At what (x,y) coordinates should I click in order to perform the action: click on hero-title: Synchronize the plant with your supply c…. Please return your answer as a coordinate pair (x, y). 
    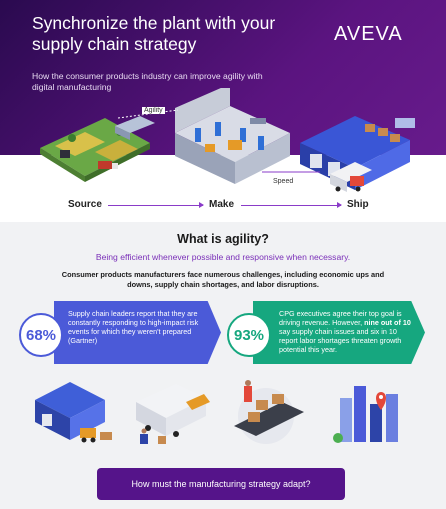
    Looking at the image, I should click on (154, 33).